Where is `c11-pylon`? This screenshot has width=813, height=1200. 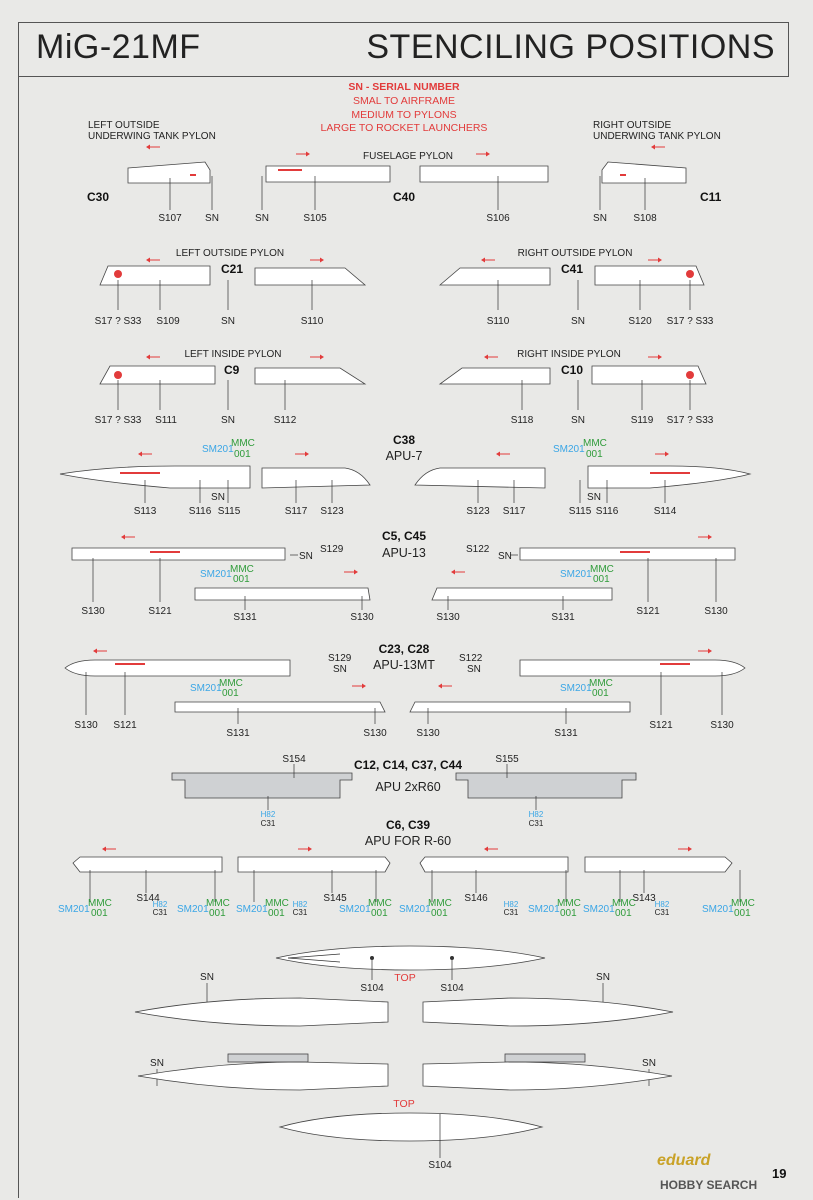 c11-pylon is located at coordinates (644, 172).